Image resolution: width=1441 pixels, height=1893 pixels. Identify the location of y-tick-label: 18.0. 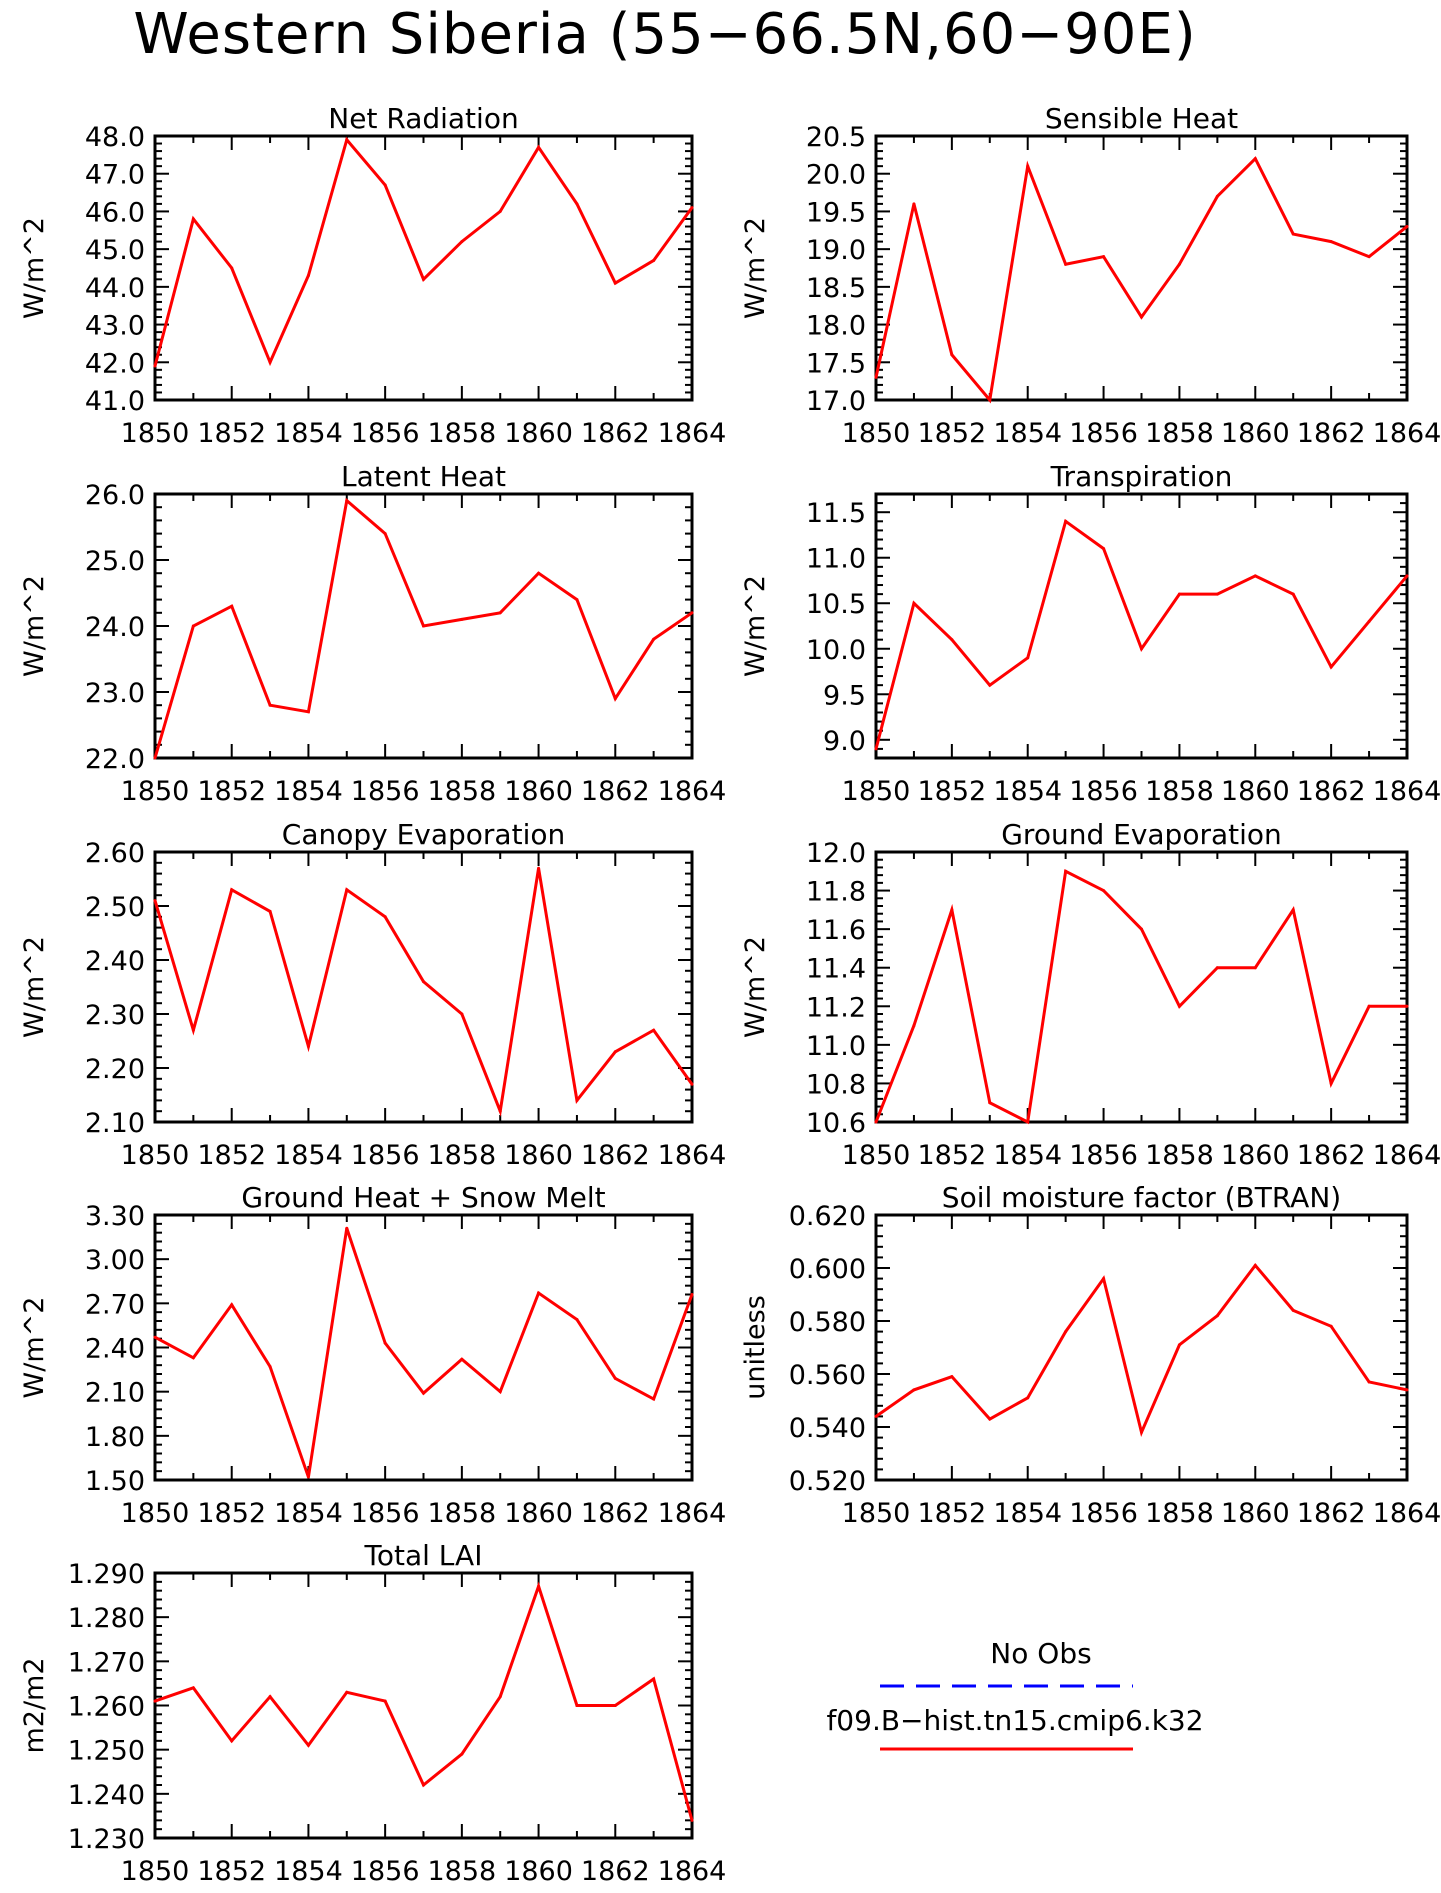
(836, 326).